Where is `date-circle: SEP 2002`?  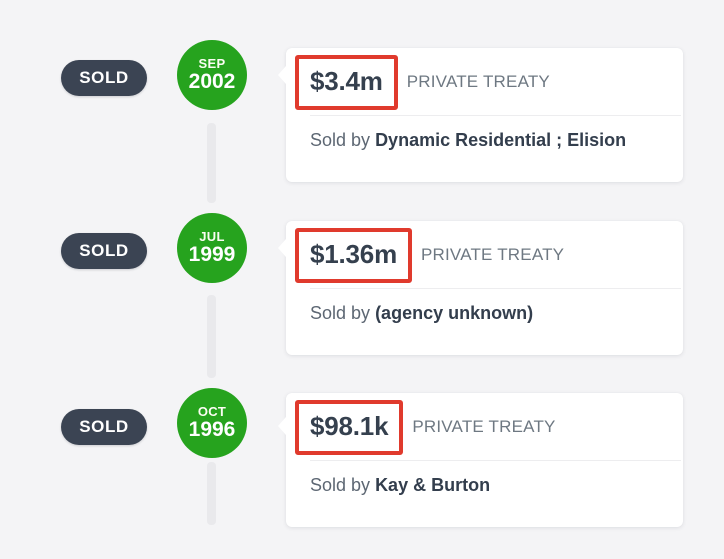 date-circle: SEP 2002 is located at coordinates (212, 75).